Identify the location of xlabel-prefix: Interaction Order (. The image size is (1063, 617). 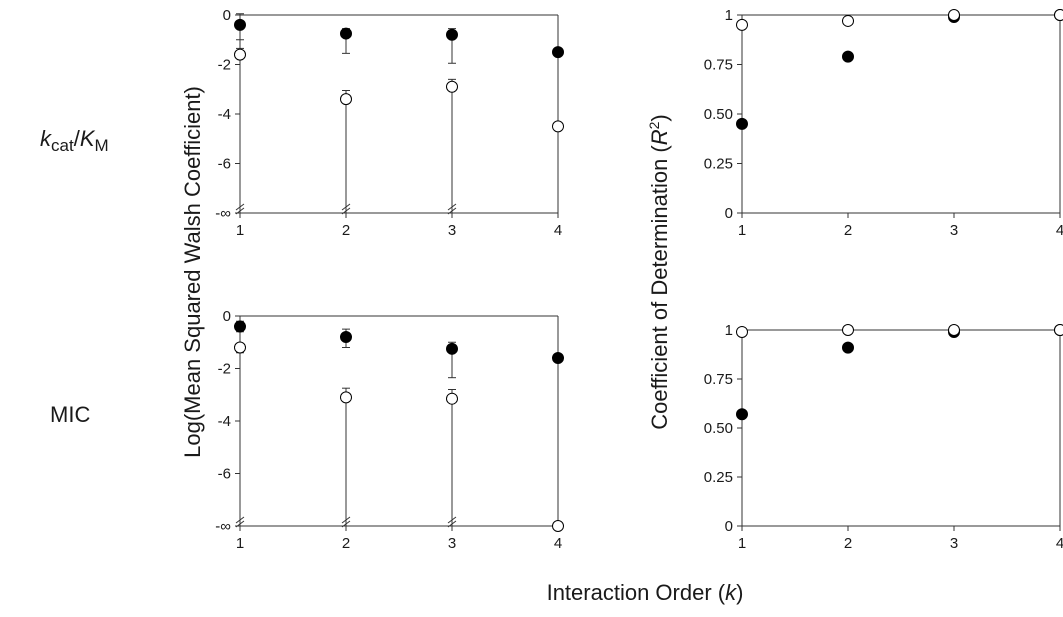
(636, 592).